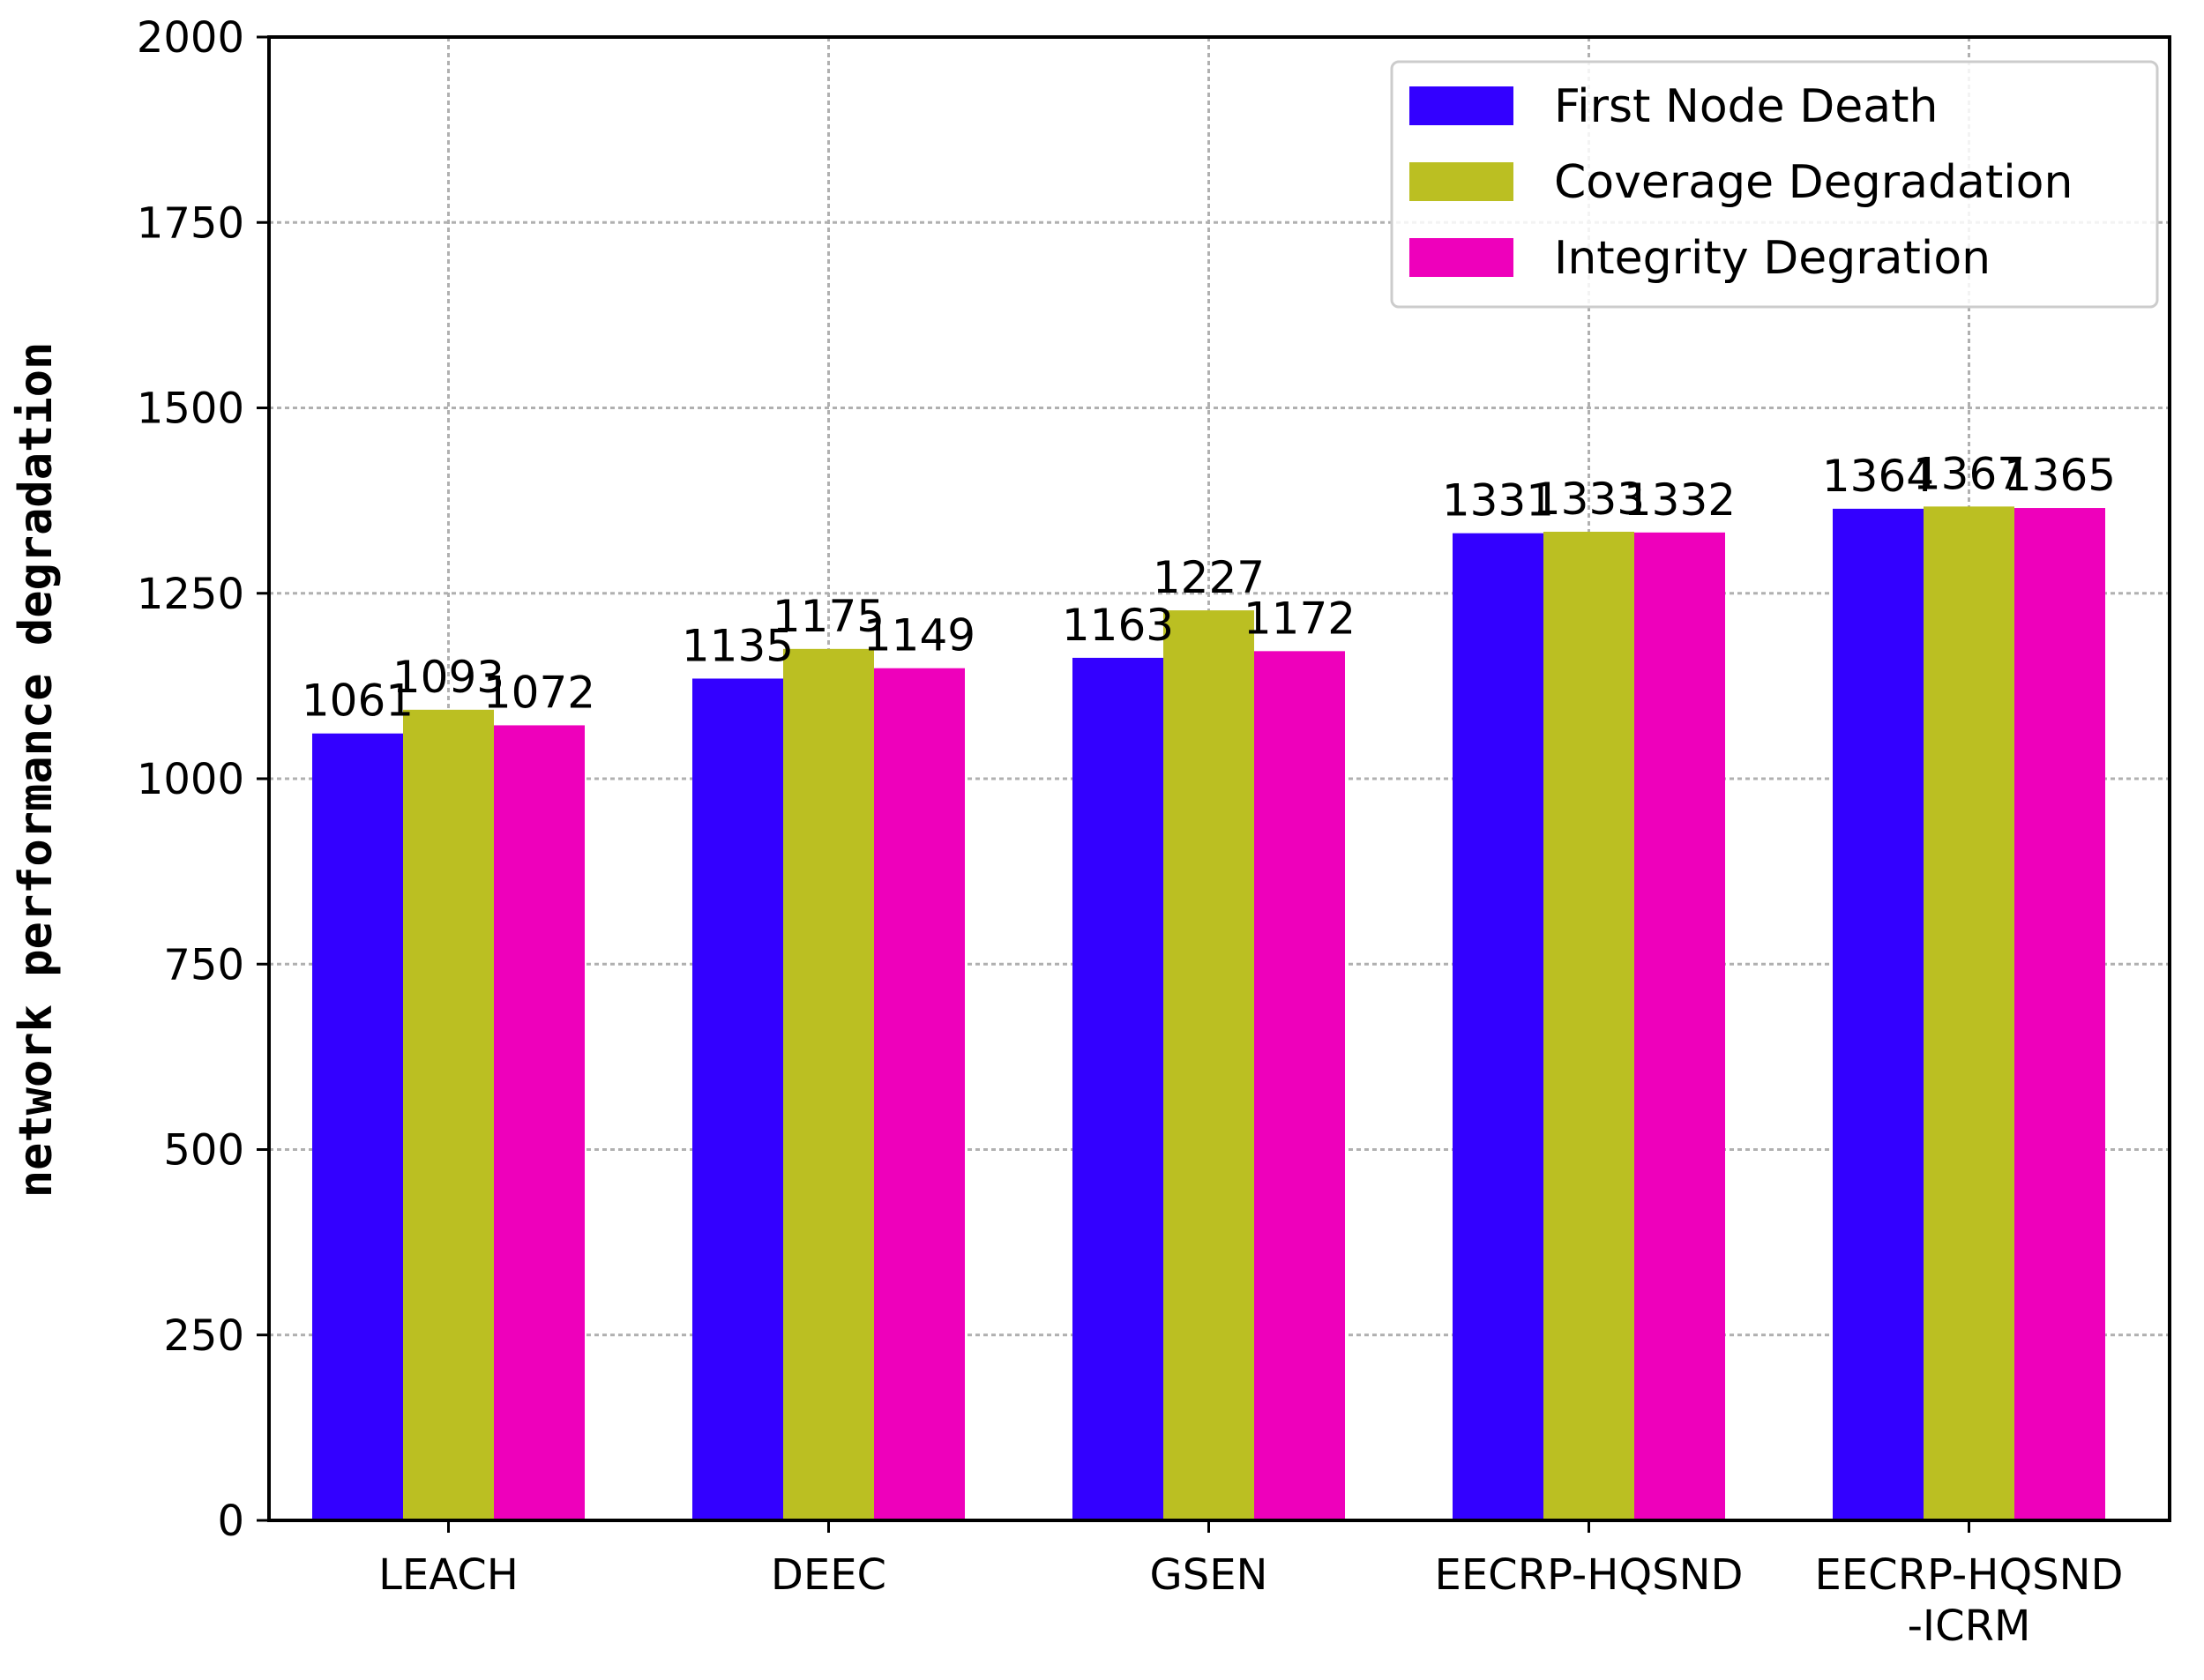  What do you see at coordinates (1589, 1575) in the screenshot?
I see `x-tick-label: EECRP-HQSND` at bounding box center [1589, 1575].